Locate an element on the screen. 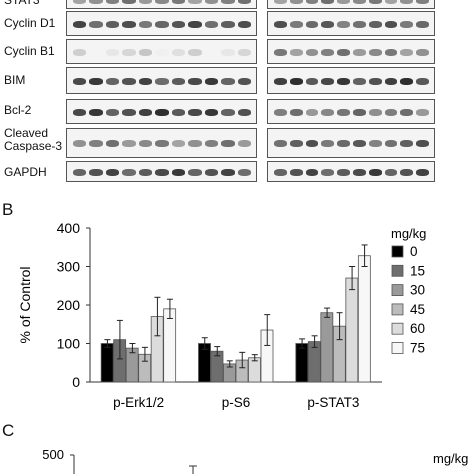 This screenshot has height=474, width=474. legend-title: mg/kg is located at coordinates (408, 233).